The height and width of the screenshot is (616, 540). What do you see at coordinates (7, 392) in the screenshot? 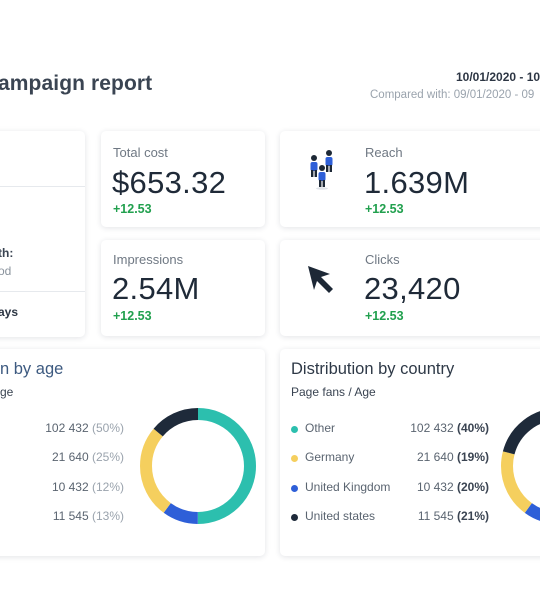
I see `distribution-age-subtitle: ge` at bounding box center [7, 392].